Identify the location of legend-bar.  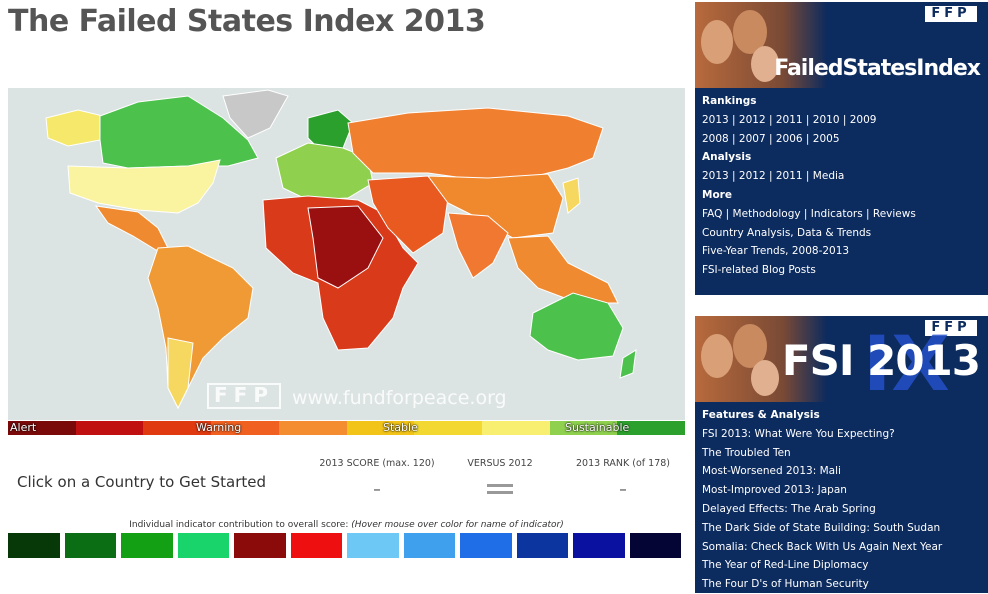
(347, 428).